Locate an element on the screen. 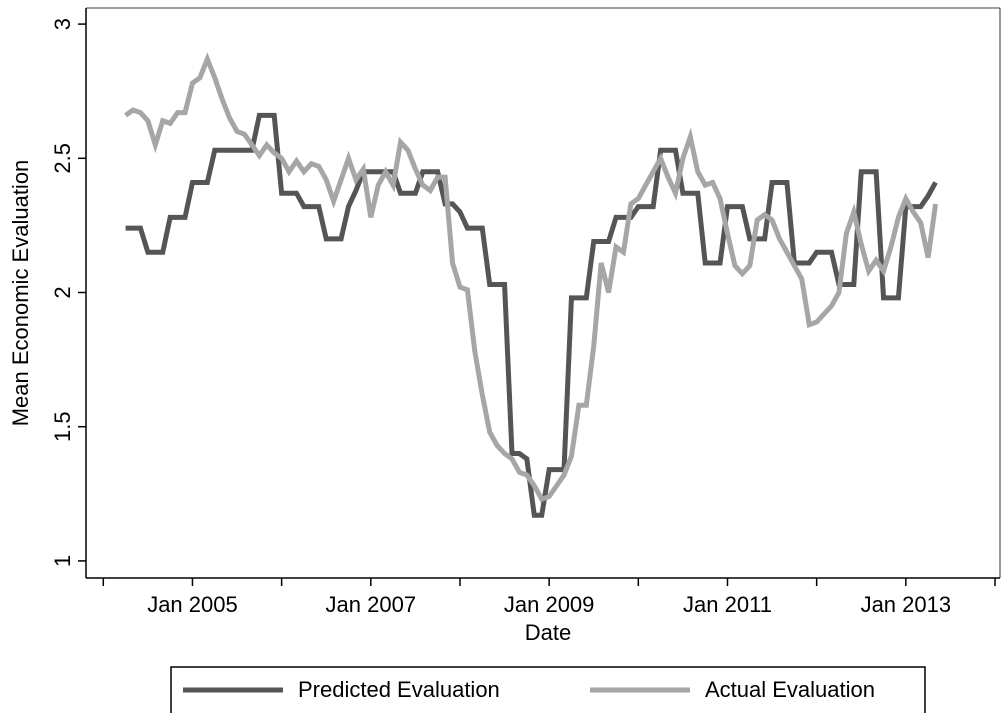  x-tick-label: Jan 2005 is located at coordinates (192, 604).